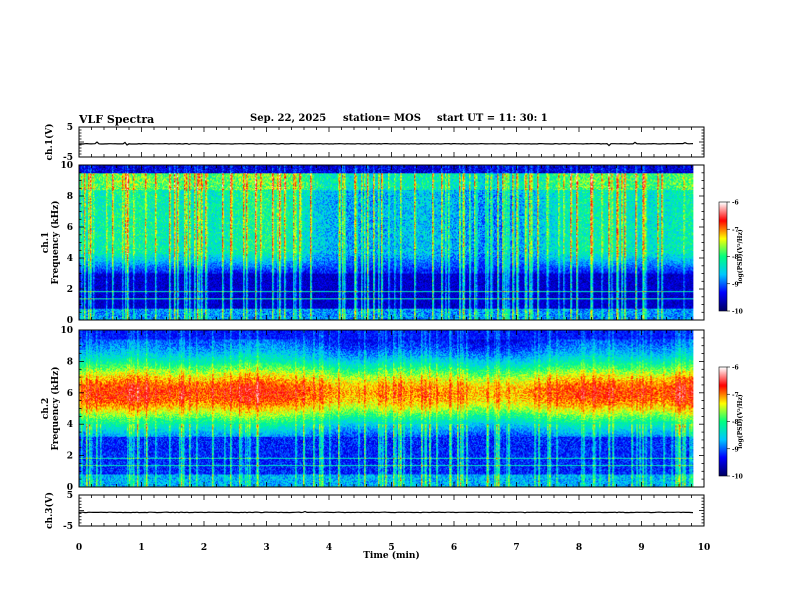 This screenshot has width=792, height=612. What do you see at coordinates (79, 548) in the screenshot?
I see `x-tick-label: 0` at bounding box center [79, 548].